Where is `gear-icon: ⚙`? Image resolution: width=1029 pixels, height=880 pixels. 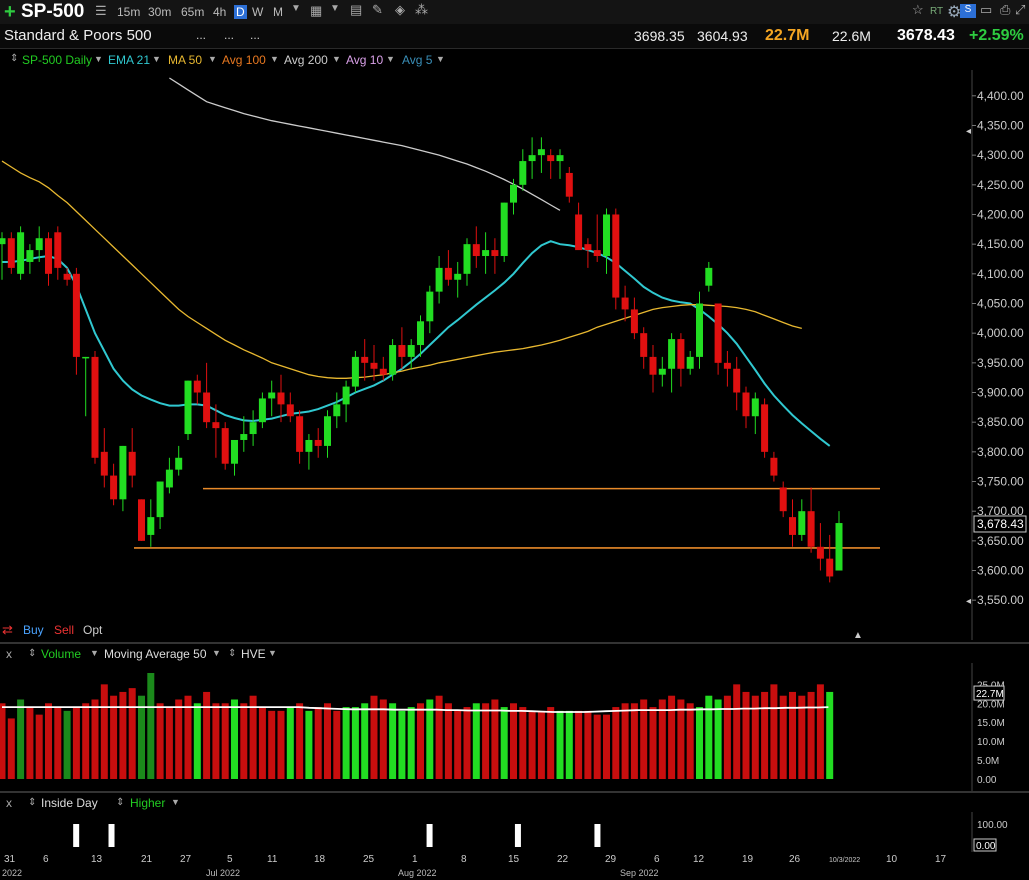 gear-icon: ⚙ is located at coordinates (954, 12).